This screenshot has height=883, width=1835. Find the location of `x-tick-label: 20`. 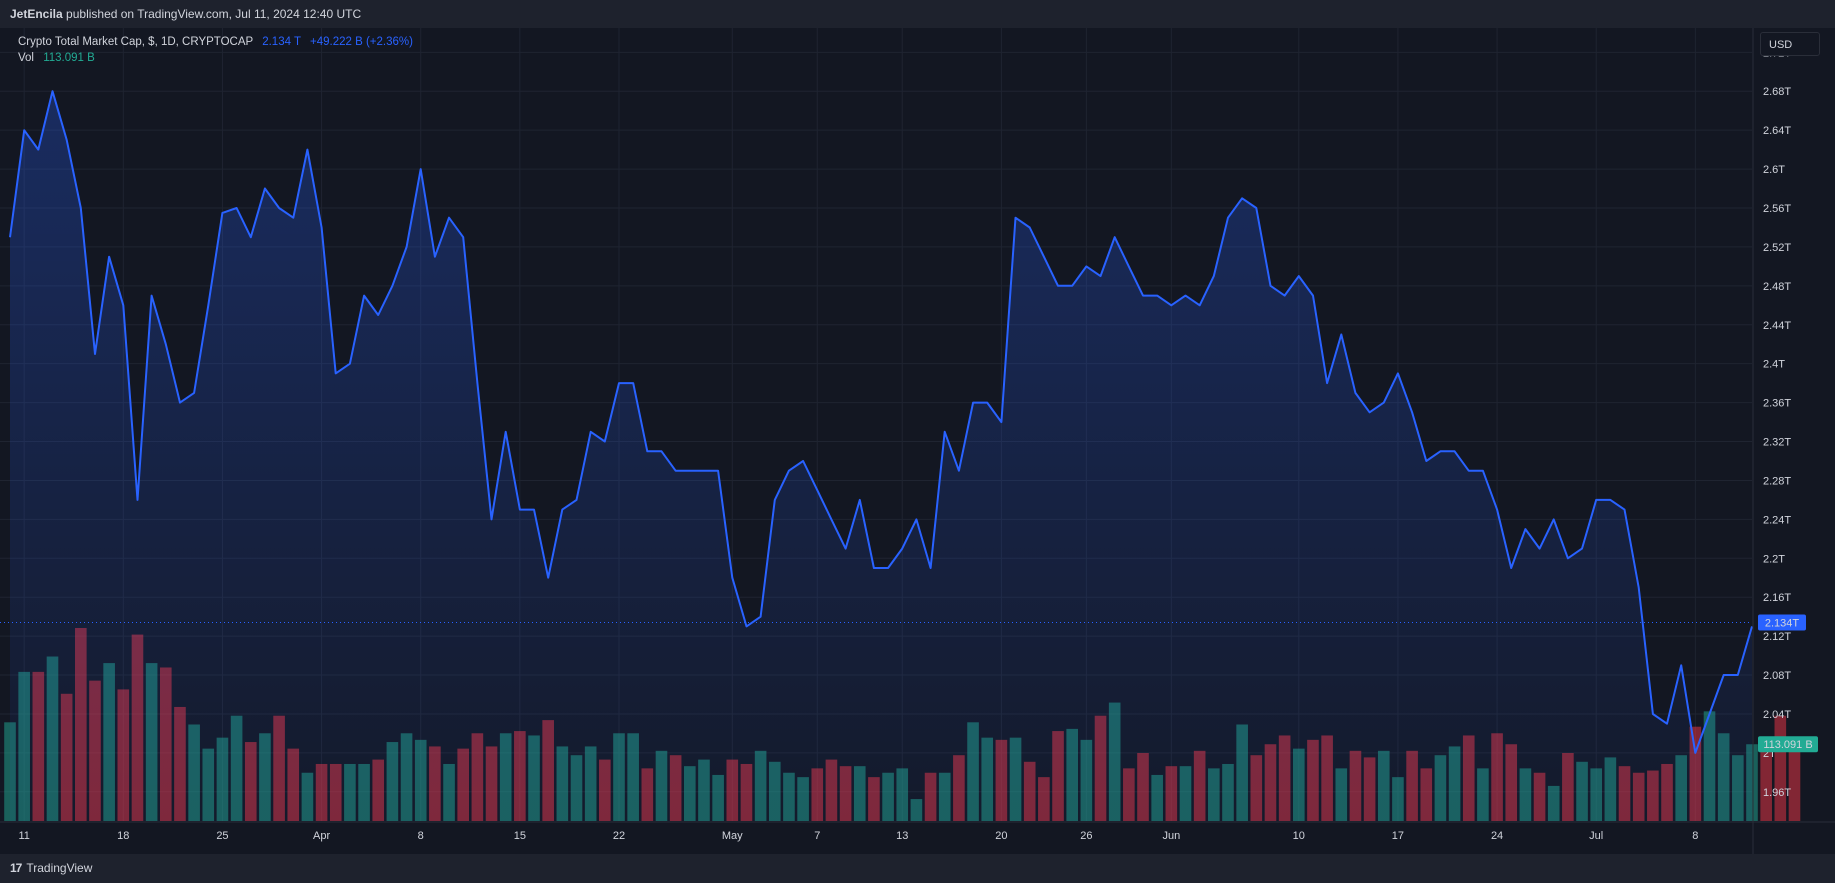

x-tick-label: 20 is located at coordinates (1001, 836).